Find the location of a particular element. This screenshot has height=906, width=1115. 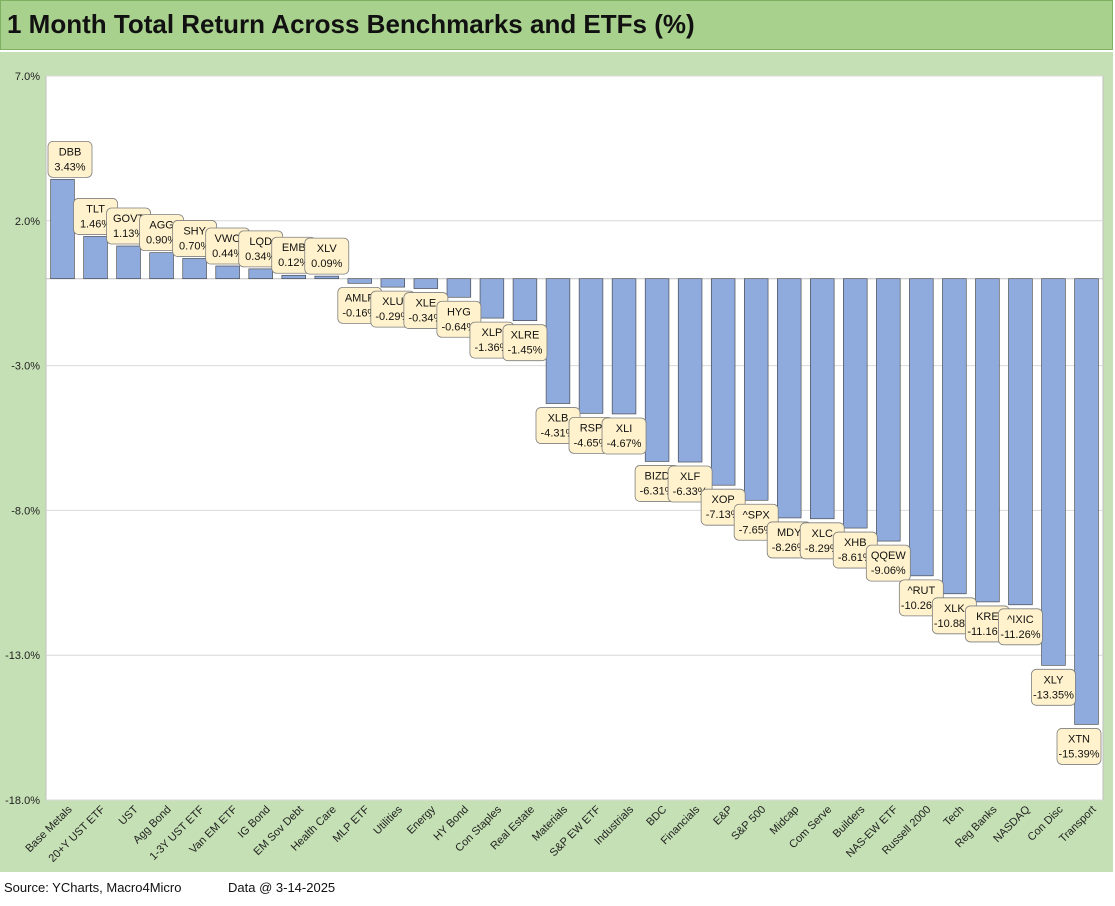

value-label: -0.34% is located at coordinates (425, 319).